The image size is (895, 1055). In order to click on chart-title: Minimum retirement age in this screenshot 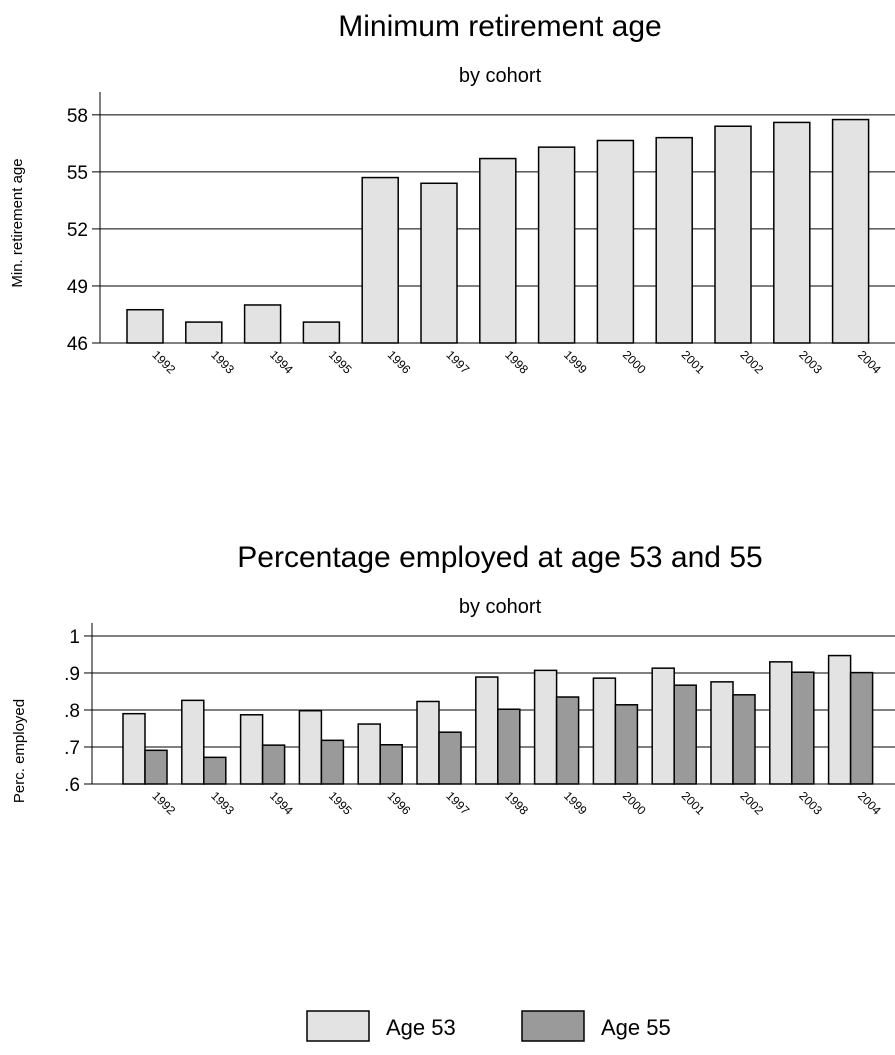, I will do `click(499, 26)`.